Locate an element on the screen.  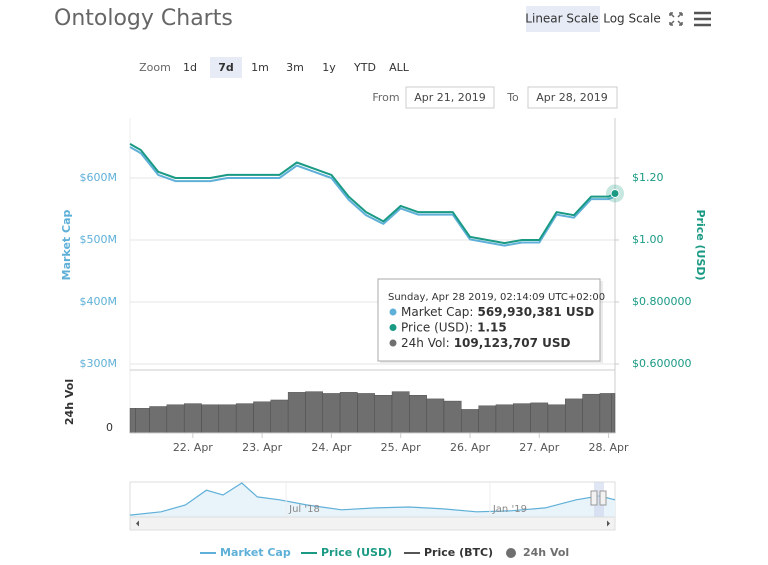
x-tick-label: 24. Apr is located at coordinates (331, 447).